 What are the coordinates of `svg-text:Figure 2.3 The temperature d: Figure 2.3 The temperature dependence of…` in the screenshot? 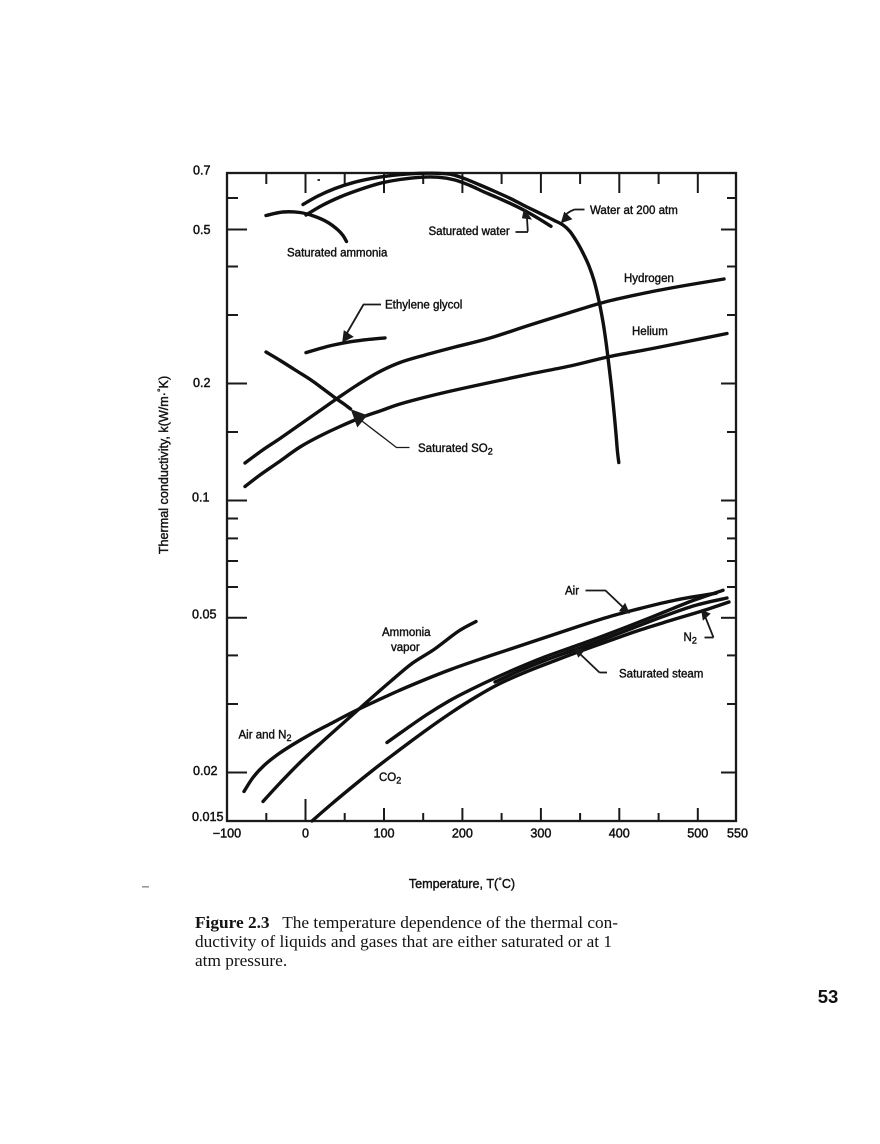 It's located at (406, 922).